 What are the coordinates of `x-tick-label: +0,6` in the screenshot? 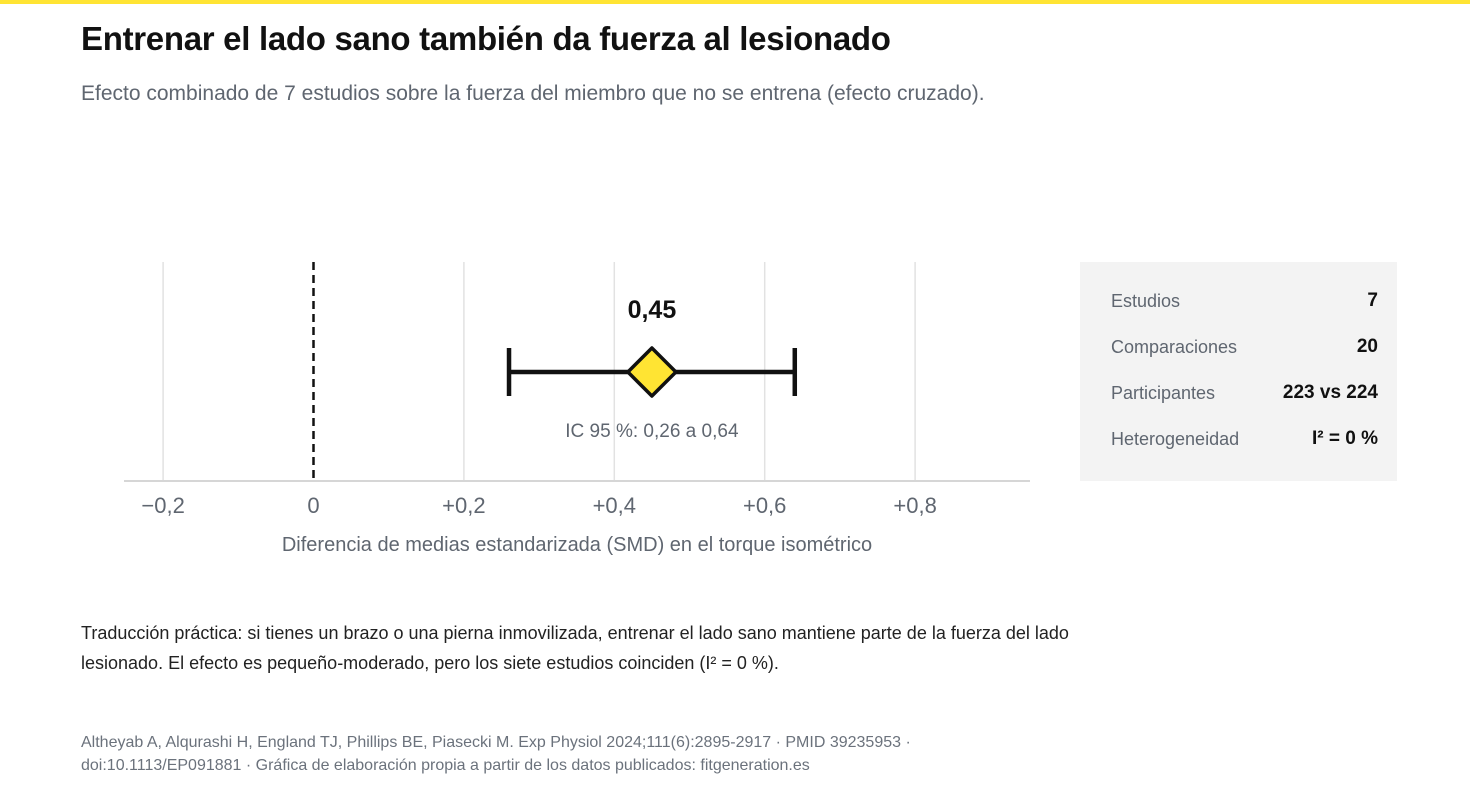 It's located at (764, 505).